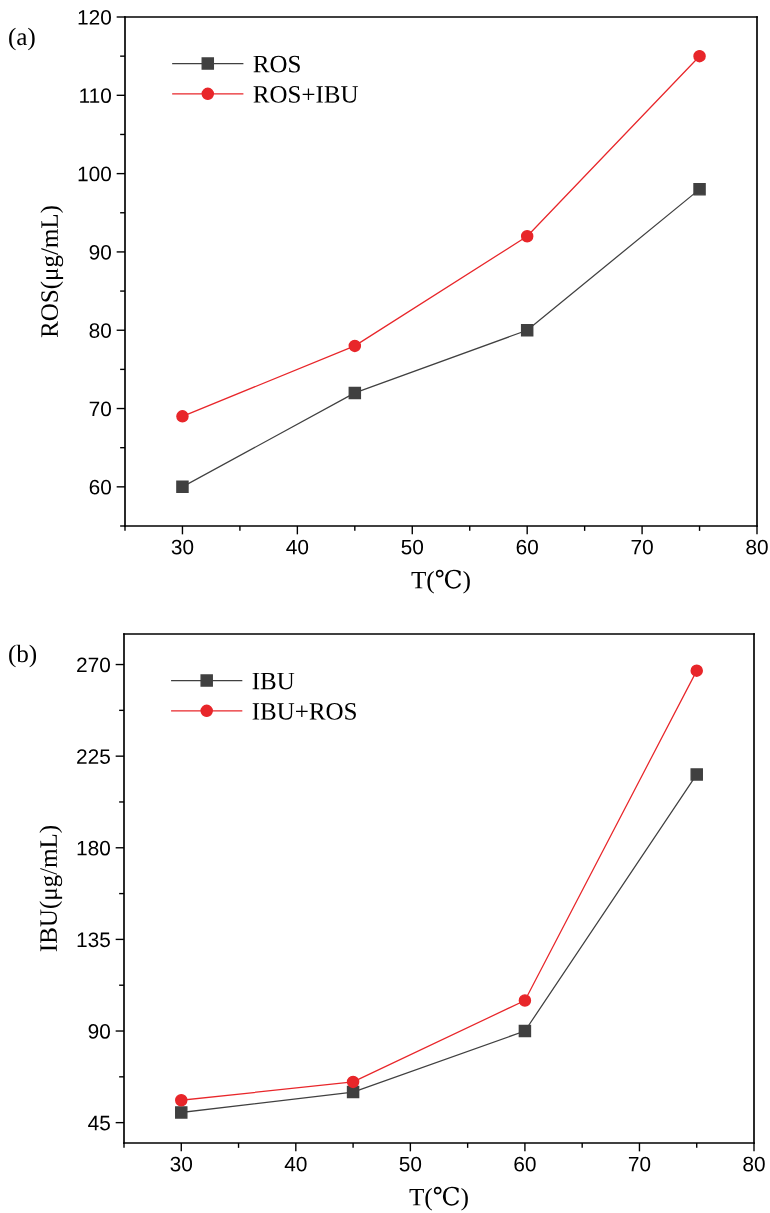  I want to click on y-tick-label: 60, so click(100, 487).